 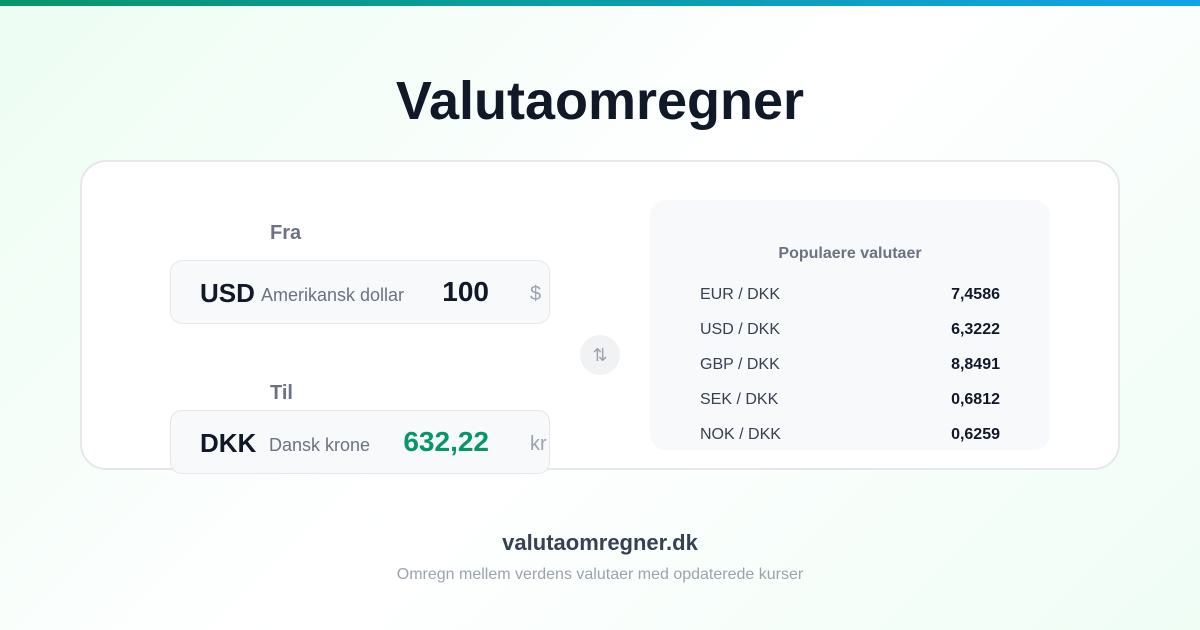 I want to click on from-amount: 100, so click(x=465, y=291).